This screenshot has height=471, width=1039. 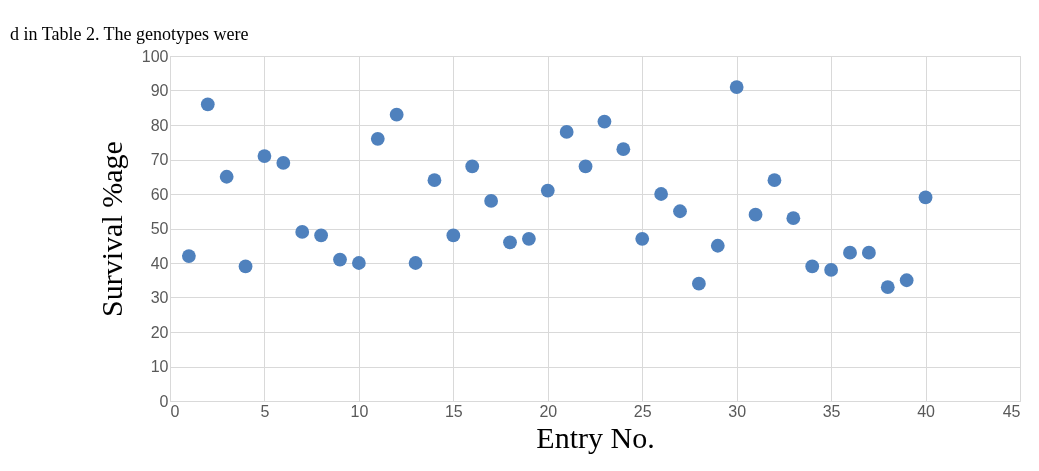 What do you see at coordinates (359, 411) in the screenshot?
I see `x-tick-label: 10` at bounding box center [359, 411].